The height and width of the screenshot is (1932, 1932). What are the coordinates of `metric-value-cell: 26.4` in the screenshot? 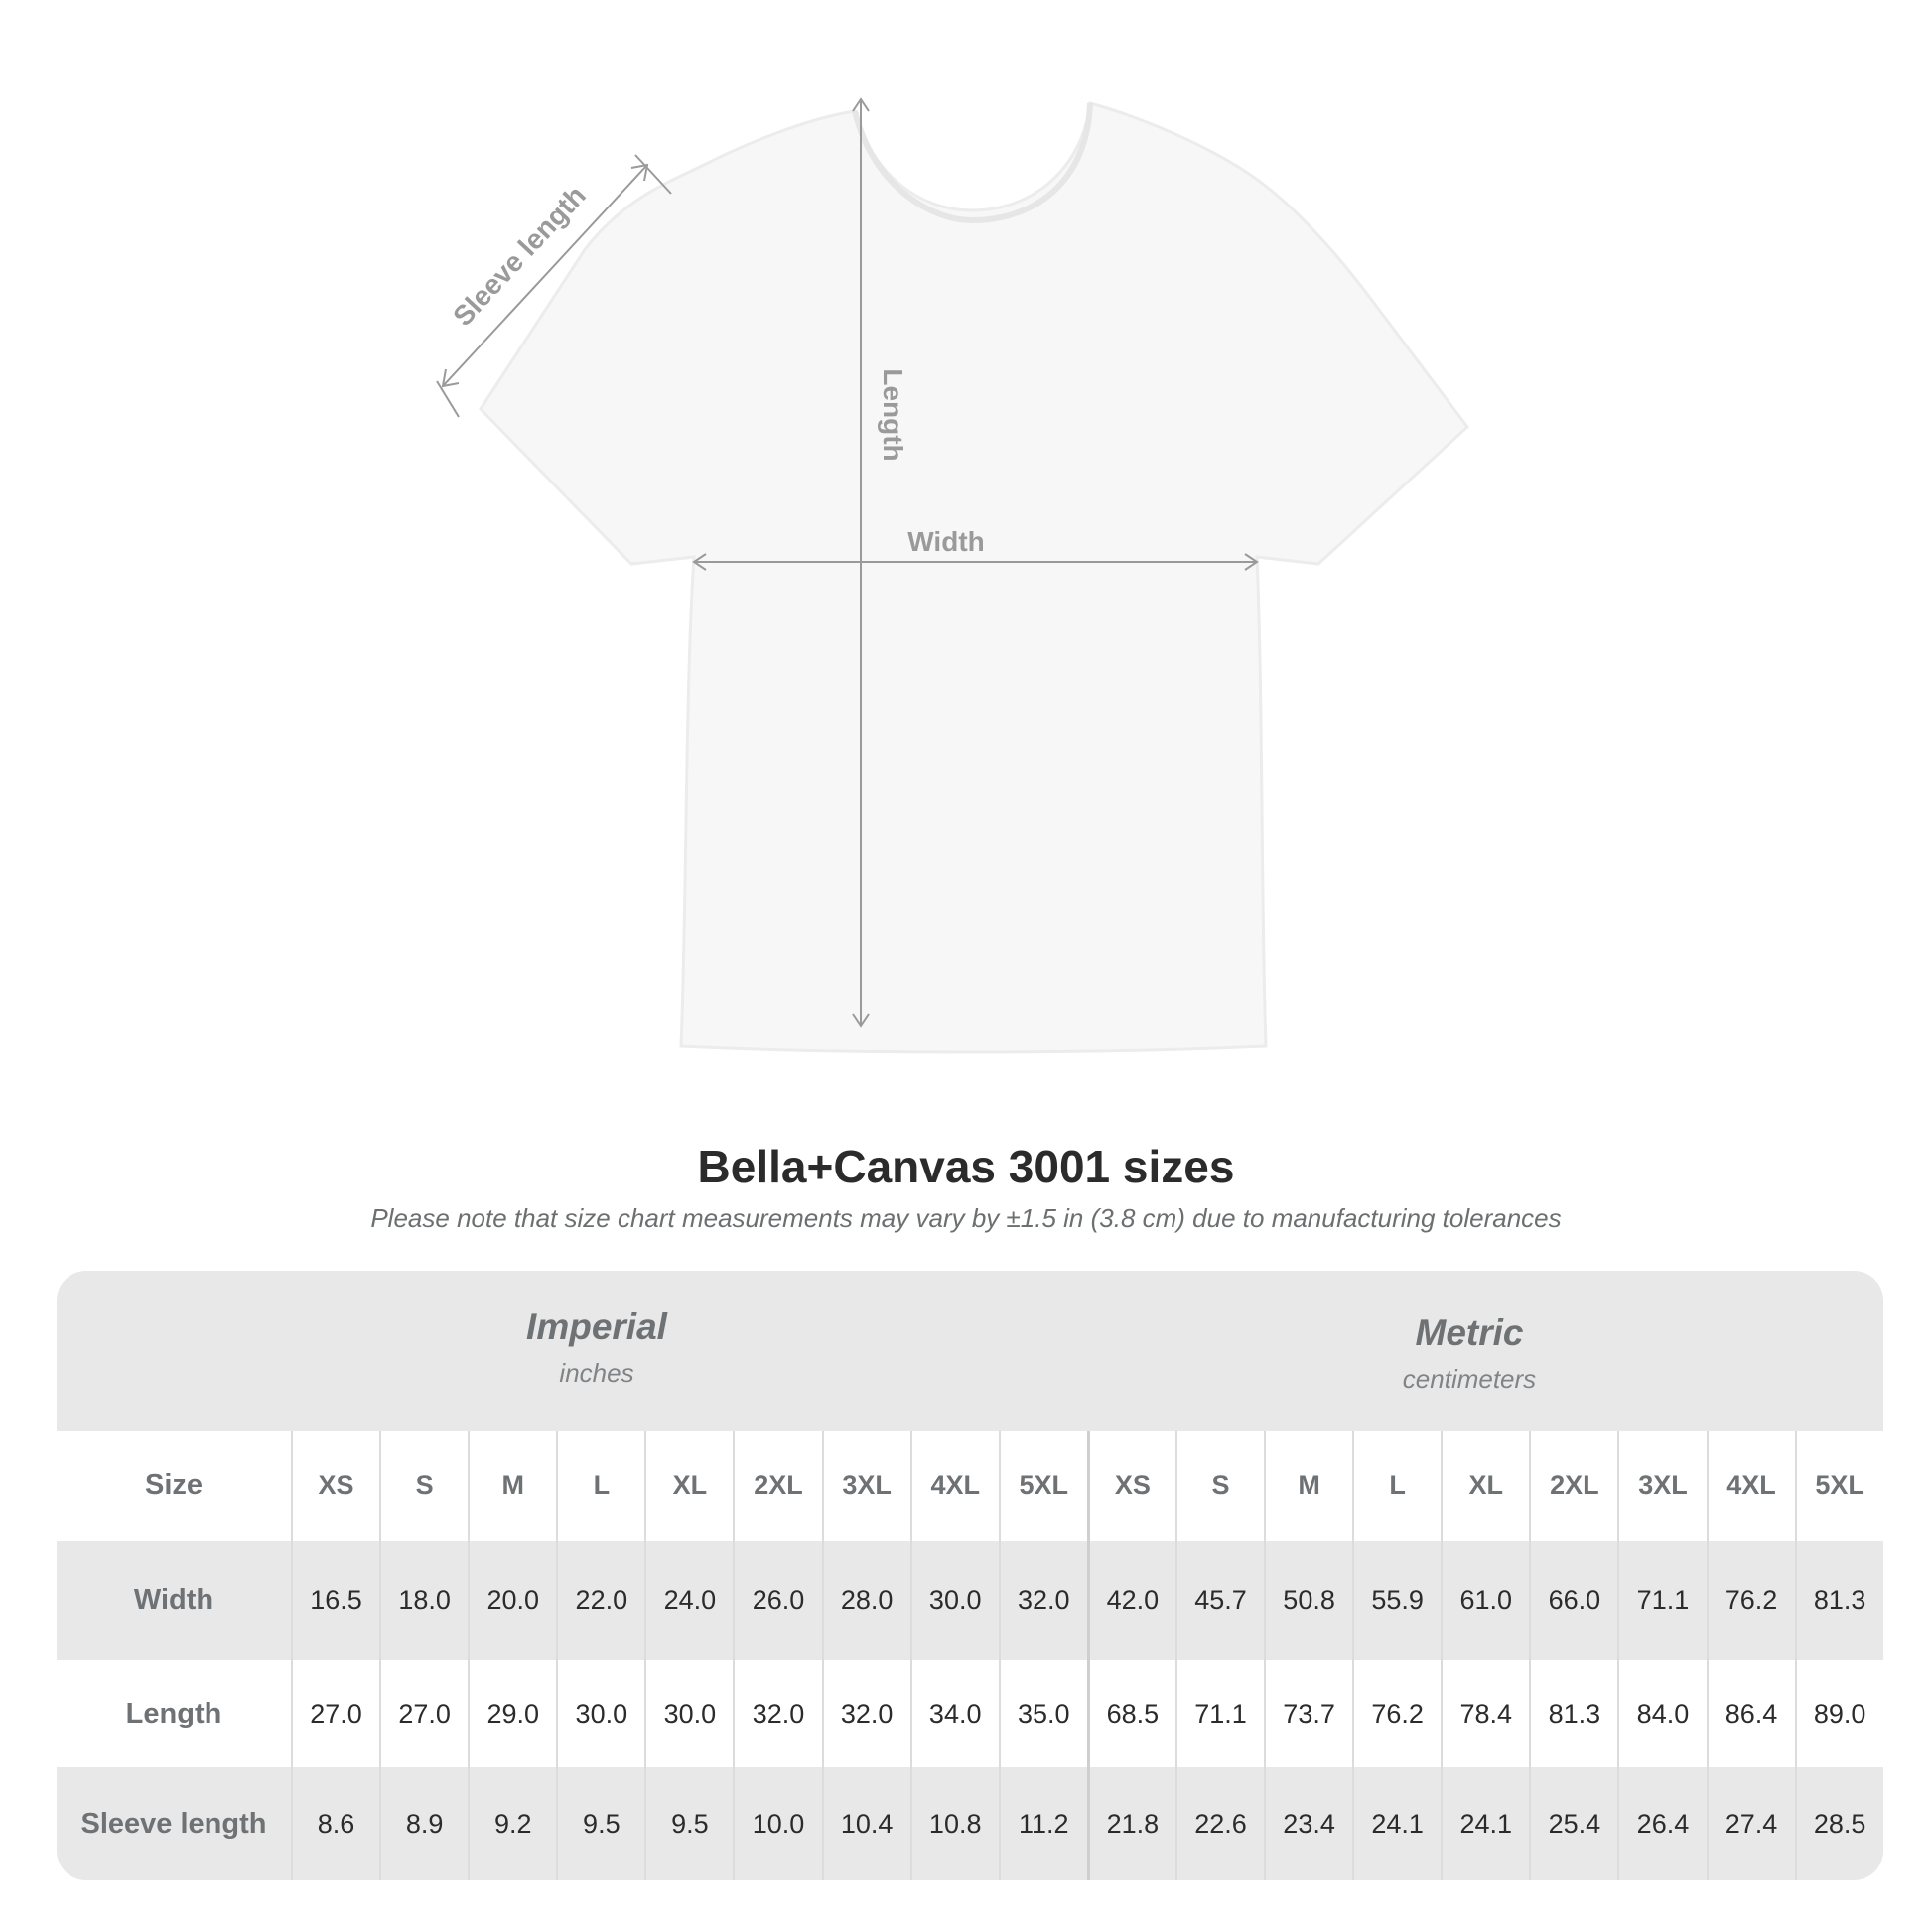 It's located at (1661, 1823).